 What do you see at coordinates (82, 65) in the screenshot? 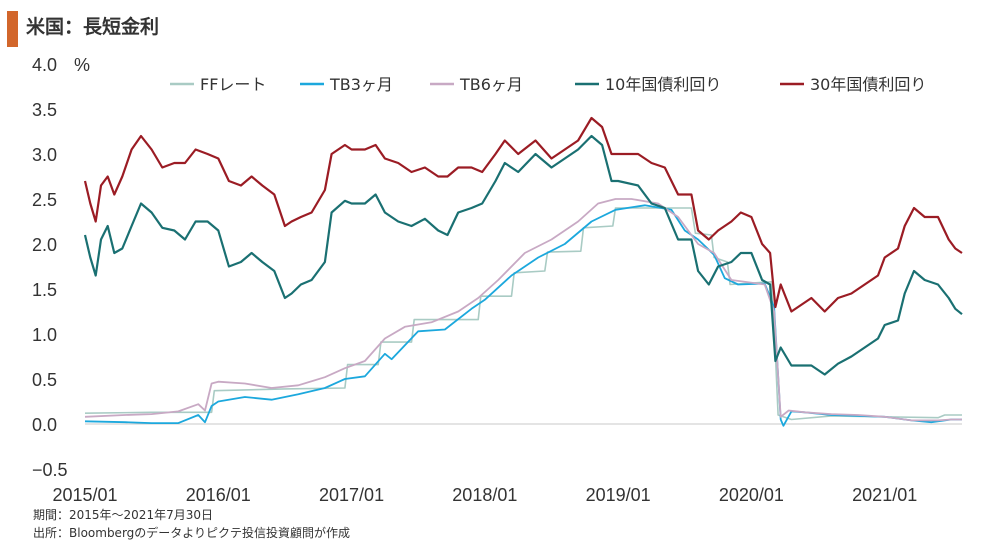
I see `y-unit-label: %` at bounding box center [82, 65].